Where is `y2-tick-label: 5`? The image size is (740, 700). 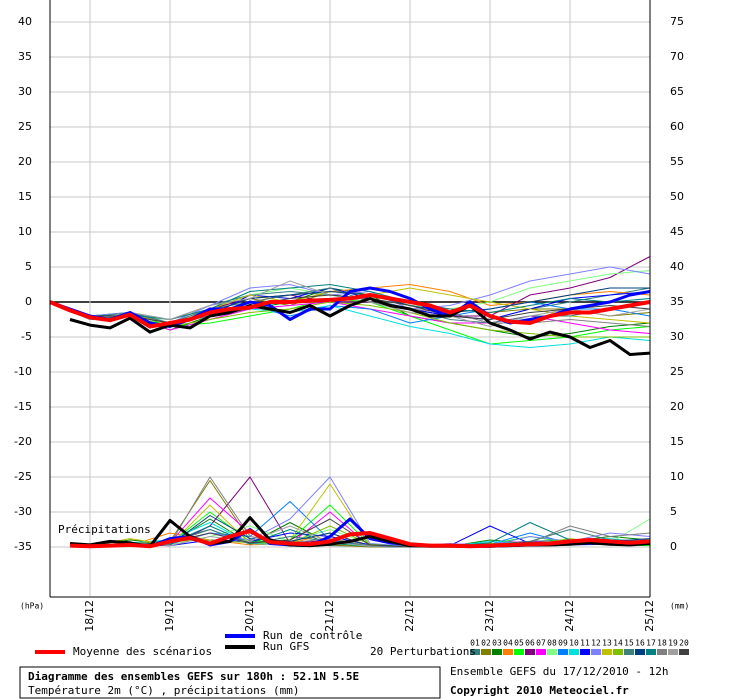
y2-tick-label: 5 is located at coordinates (673, 511).